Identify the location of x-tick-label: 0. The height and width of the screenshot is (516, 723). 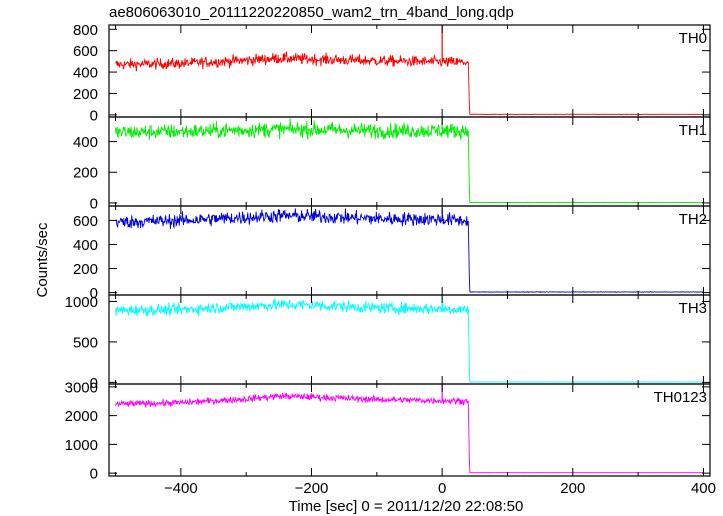
(442, 488).